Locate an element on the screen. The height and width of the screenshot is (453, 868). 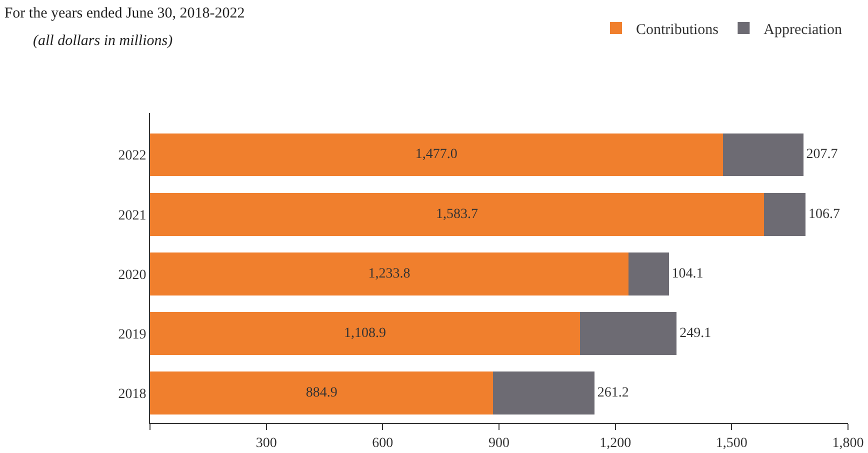
data-label: 1,108.9 is located at coordinates (365, 334).